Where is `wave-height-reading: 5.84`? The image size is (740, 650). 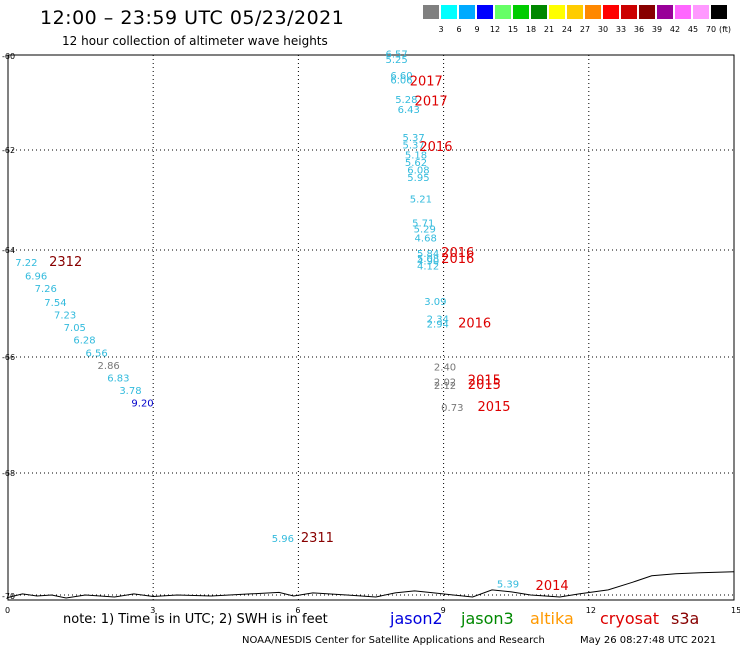
wave-height-reading: 5.84 is located at coordinates (428, 254).